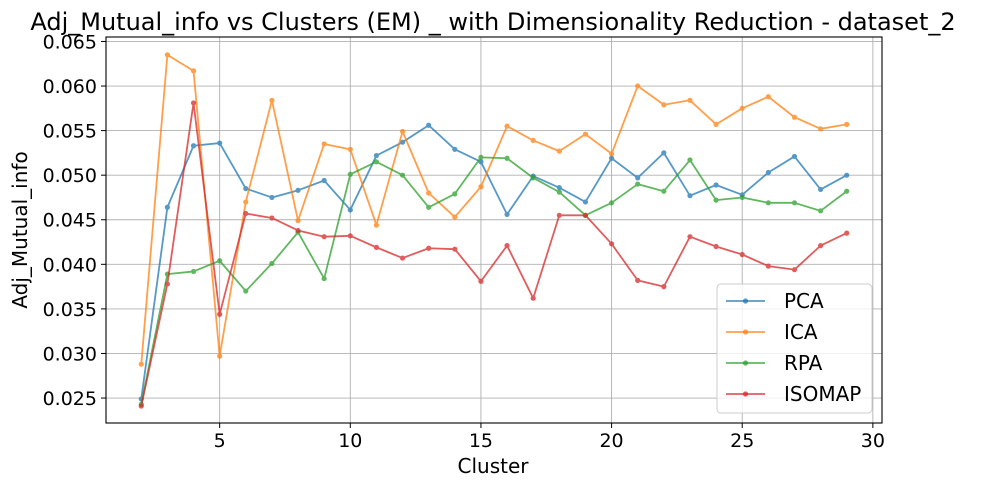 Image resolution: width=986 pixels, height=487 pixels. I want to click on y-tick-label: 0.025, so click(70, 399).